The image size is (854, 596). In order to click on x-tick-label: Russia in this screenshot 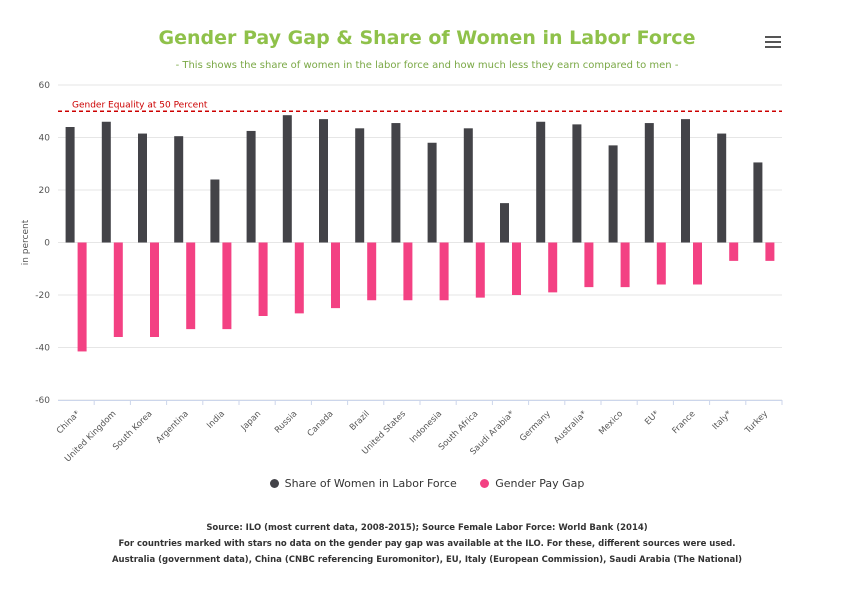, I will do `click(286, 422)`.